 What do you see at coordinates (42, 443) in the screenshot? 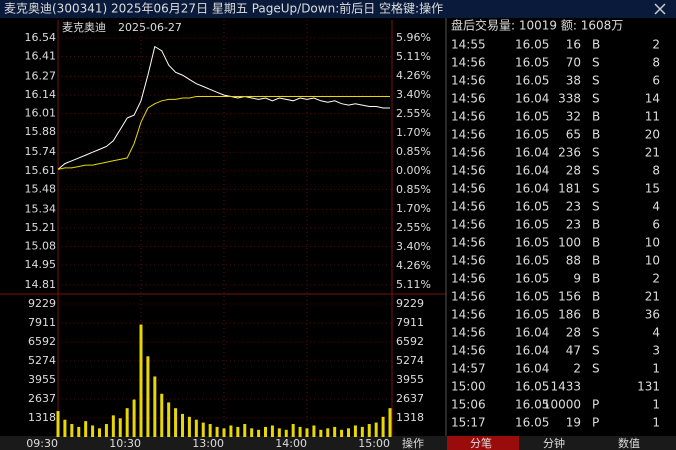
I see `time-label: 09:30` at bounding box center [42, 443].